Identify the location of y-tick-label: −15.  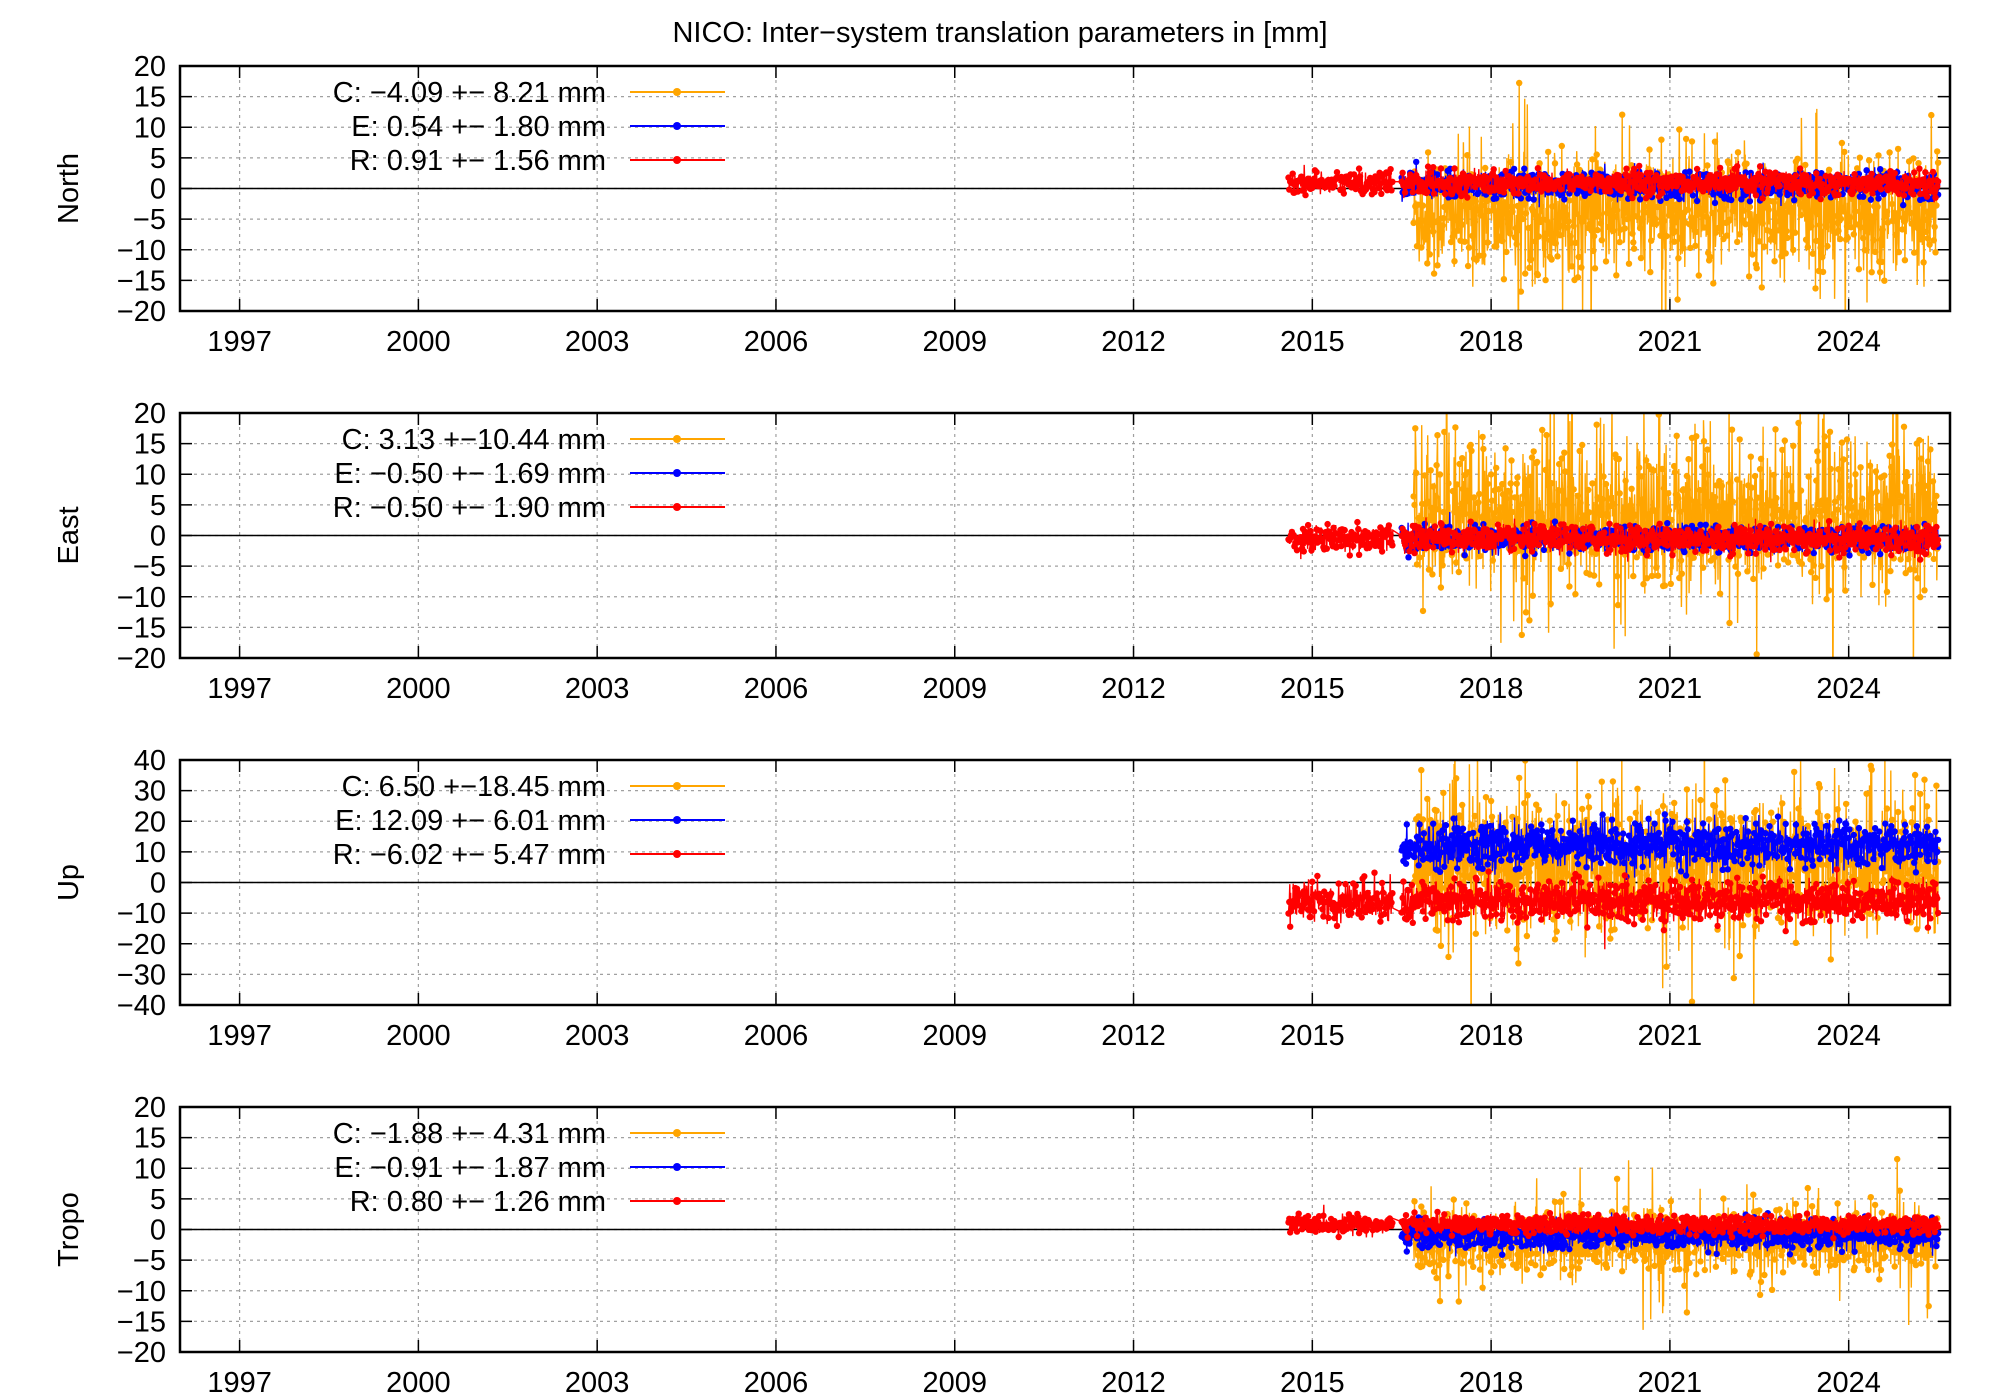
(141, 281).